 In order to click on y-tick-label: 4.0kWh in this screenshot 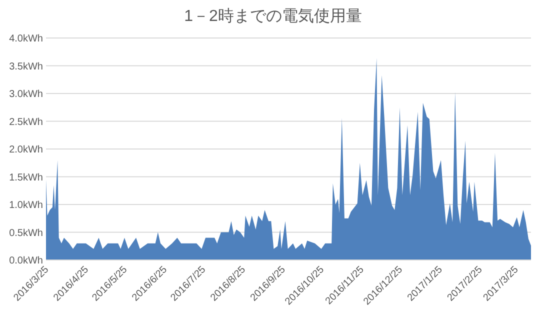, I will do `click(26, 39)`.